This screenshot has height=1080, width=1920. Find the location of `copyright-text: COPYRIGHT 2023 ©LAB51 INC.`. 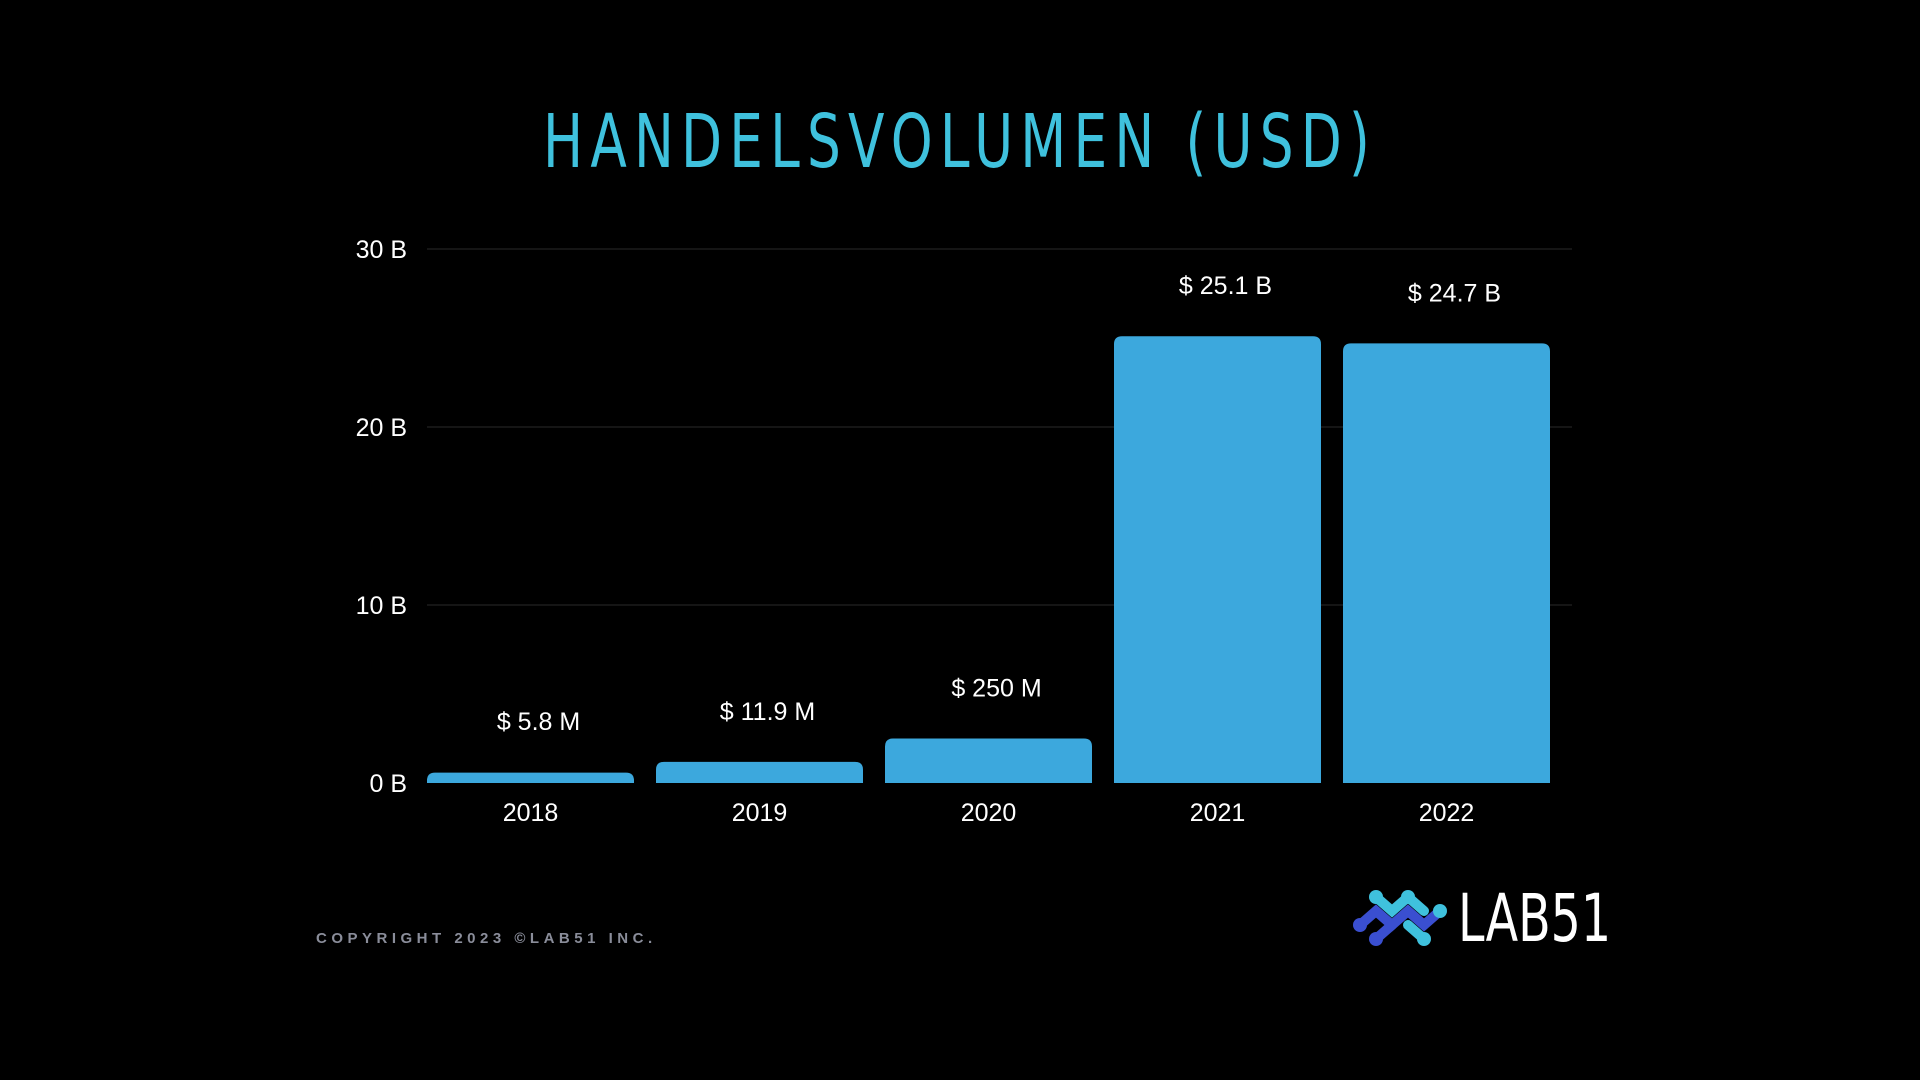

copyright-text: COPYRIGHT 2023 ©LAB51 INC. is located at coordinates (486, 938).